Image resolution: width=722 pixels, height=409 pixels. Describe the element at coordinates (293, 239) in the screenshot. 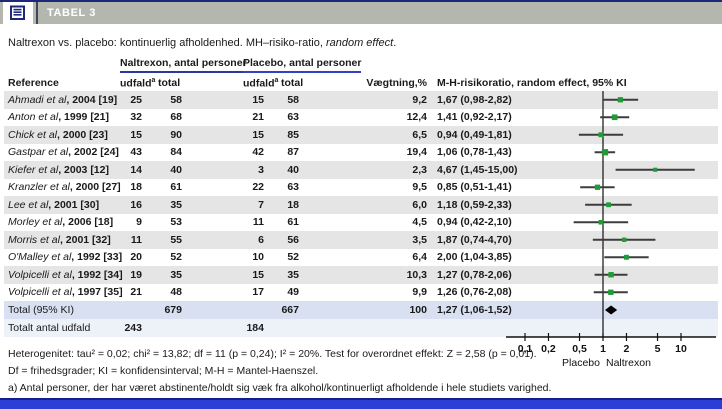

I see `placebo-total-cell: 56` at that location.